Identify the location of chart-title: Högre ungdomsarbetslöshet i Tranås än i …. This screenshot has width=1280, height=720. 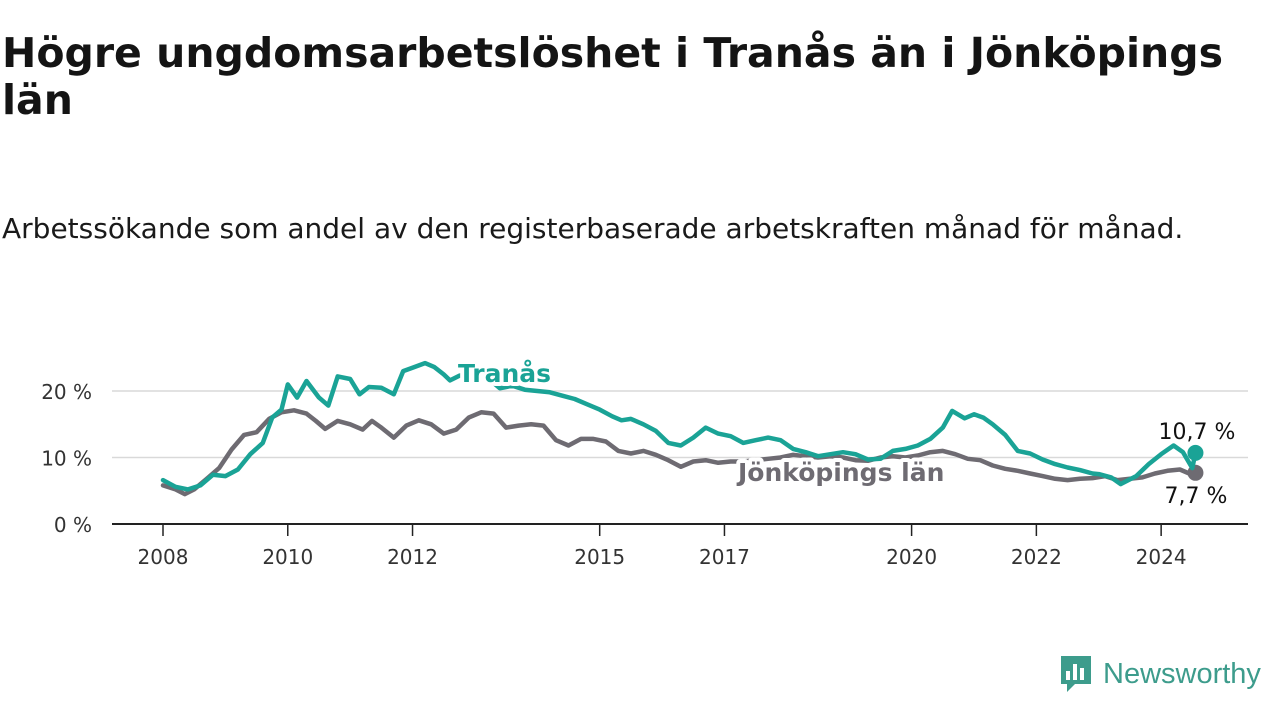
(612, 76).